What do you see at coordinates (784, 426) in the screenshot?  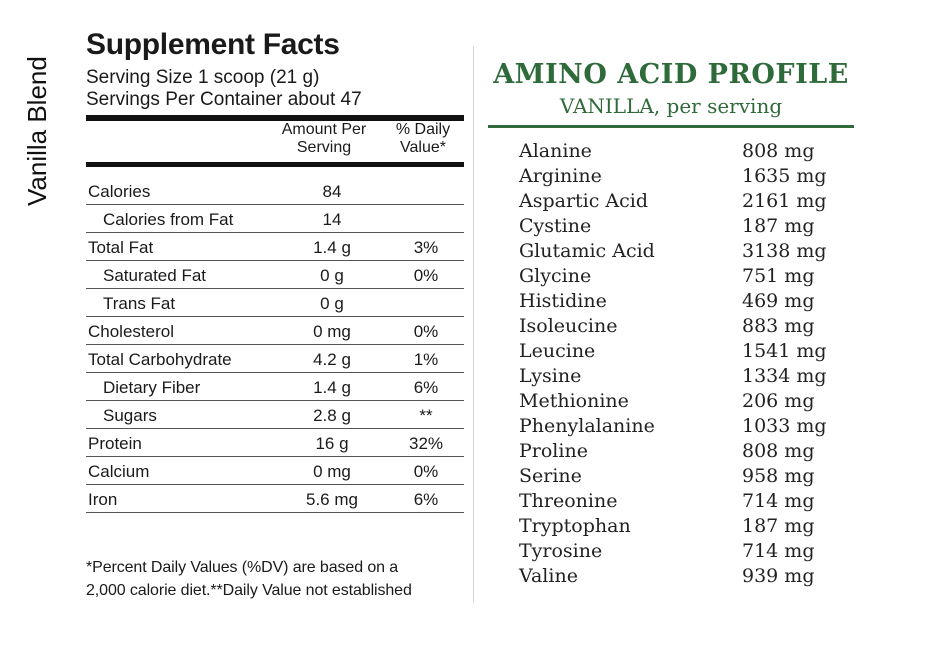 I see `amino-value: 1033 mg` at bounding box center [784, 426].